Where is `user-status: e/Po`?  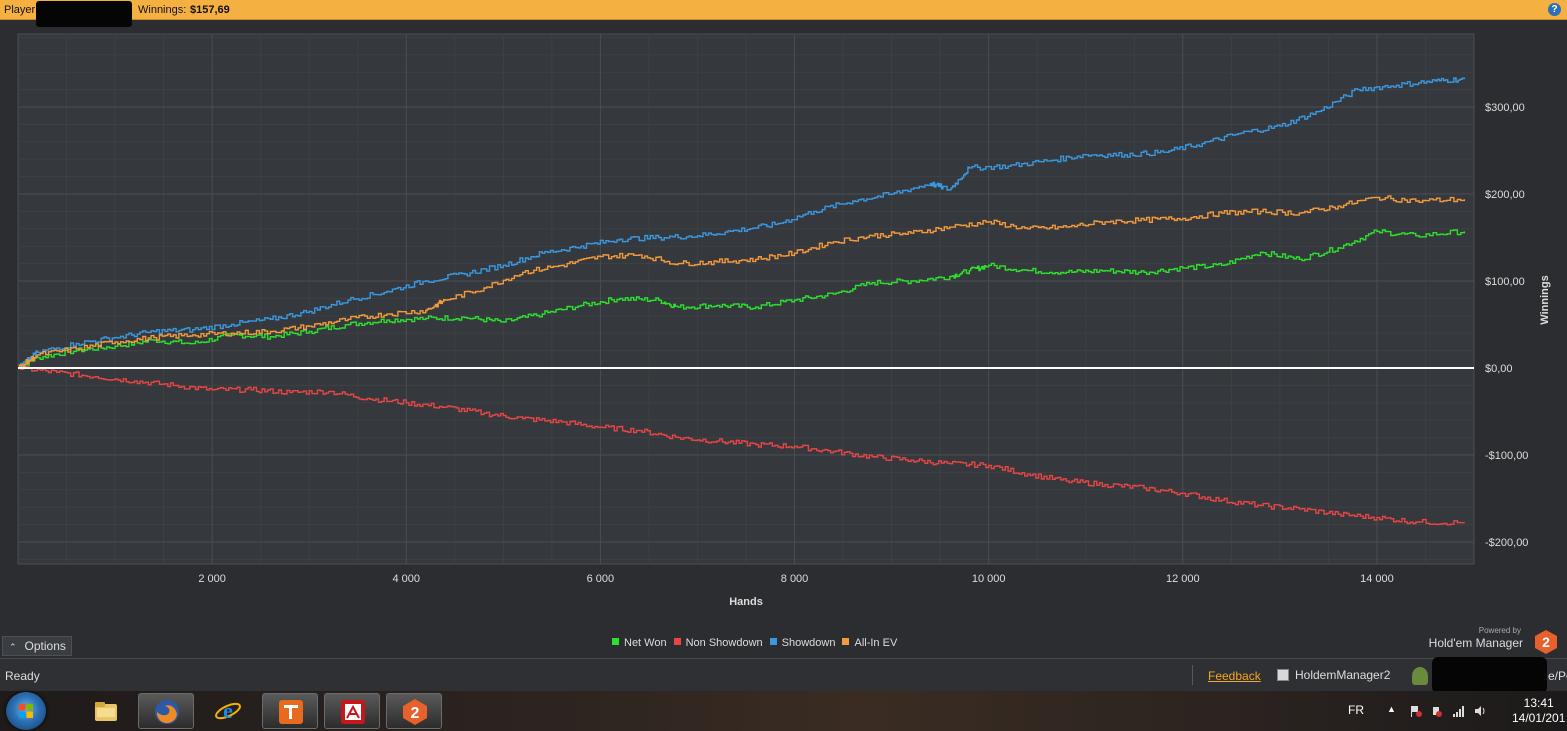
user-status: e/Po is located at coordinates (1489, 675).